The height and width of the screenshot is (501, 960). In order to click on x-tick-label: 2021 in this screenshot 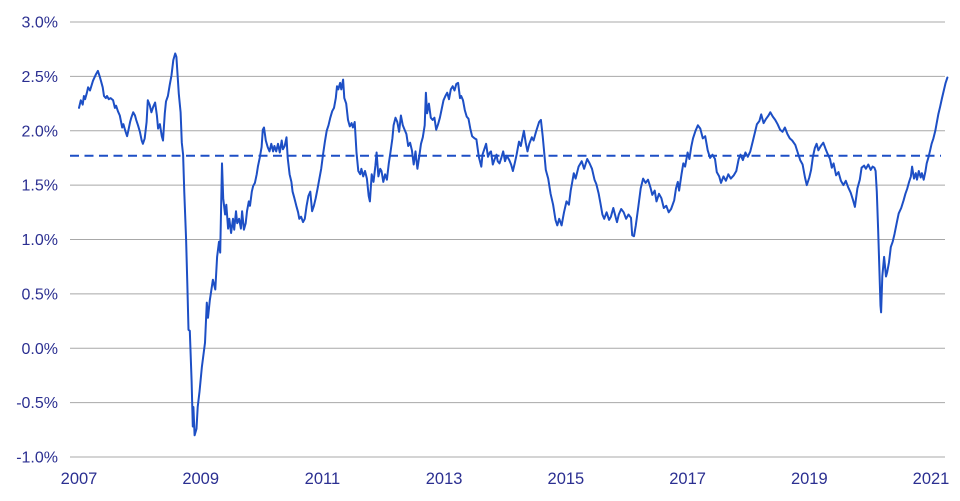, I will do `click(931, 479)`.